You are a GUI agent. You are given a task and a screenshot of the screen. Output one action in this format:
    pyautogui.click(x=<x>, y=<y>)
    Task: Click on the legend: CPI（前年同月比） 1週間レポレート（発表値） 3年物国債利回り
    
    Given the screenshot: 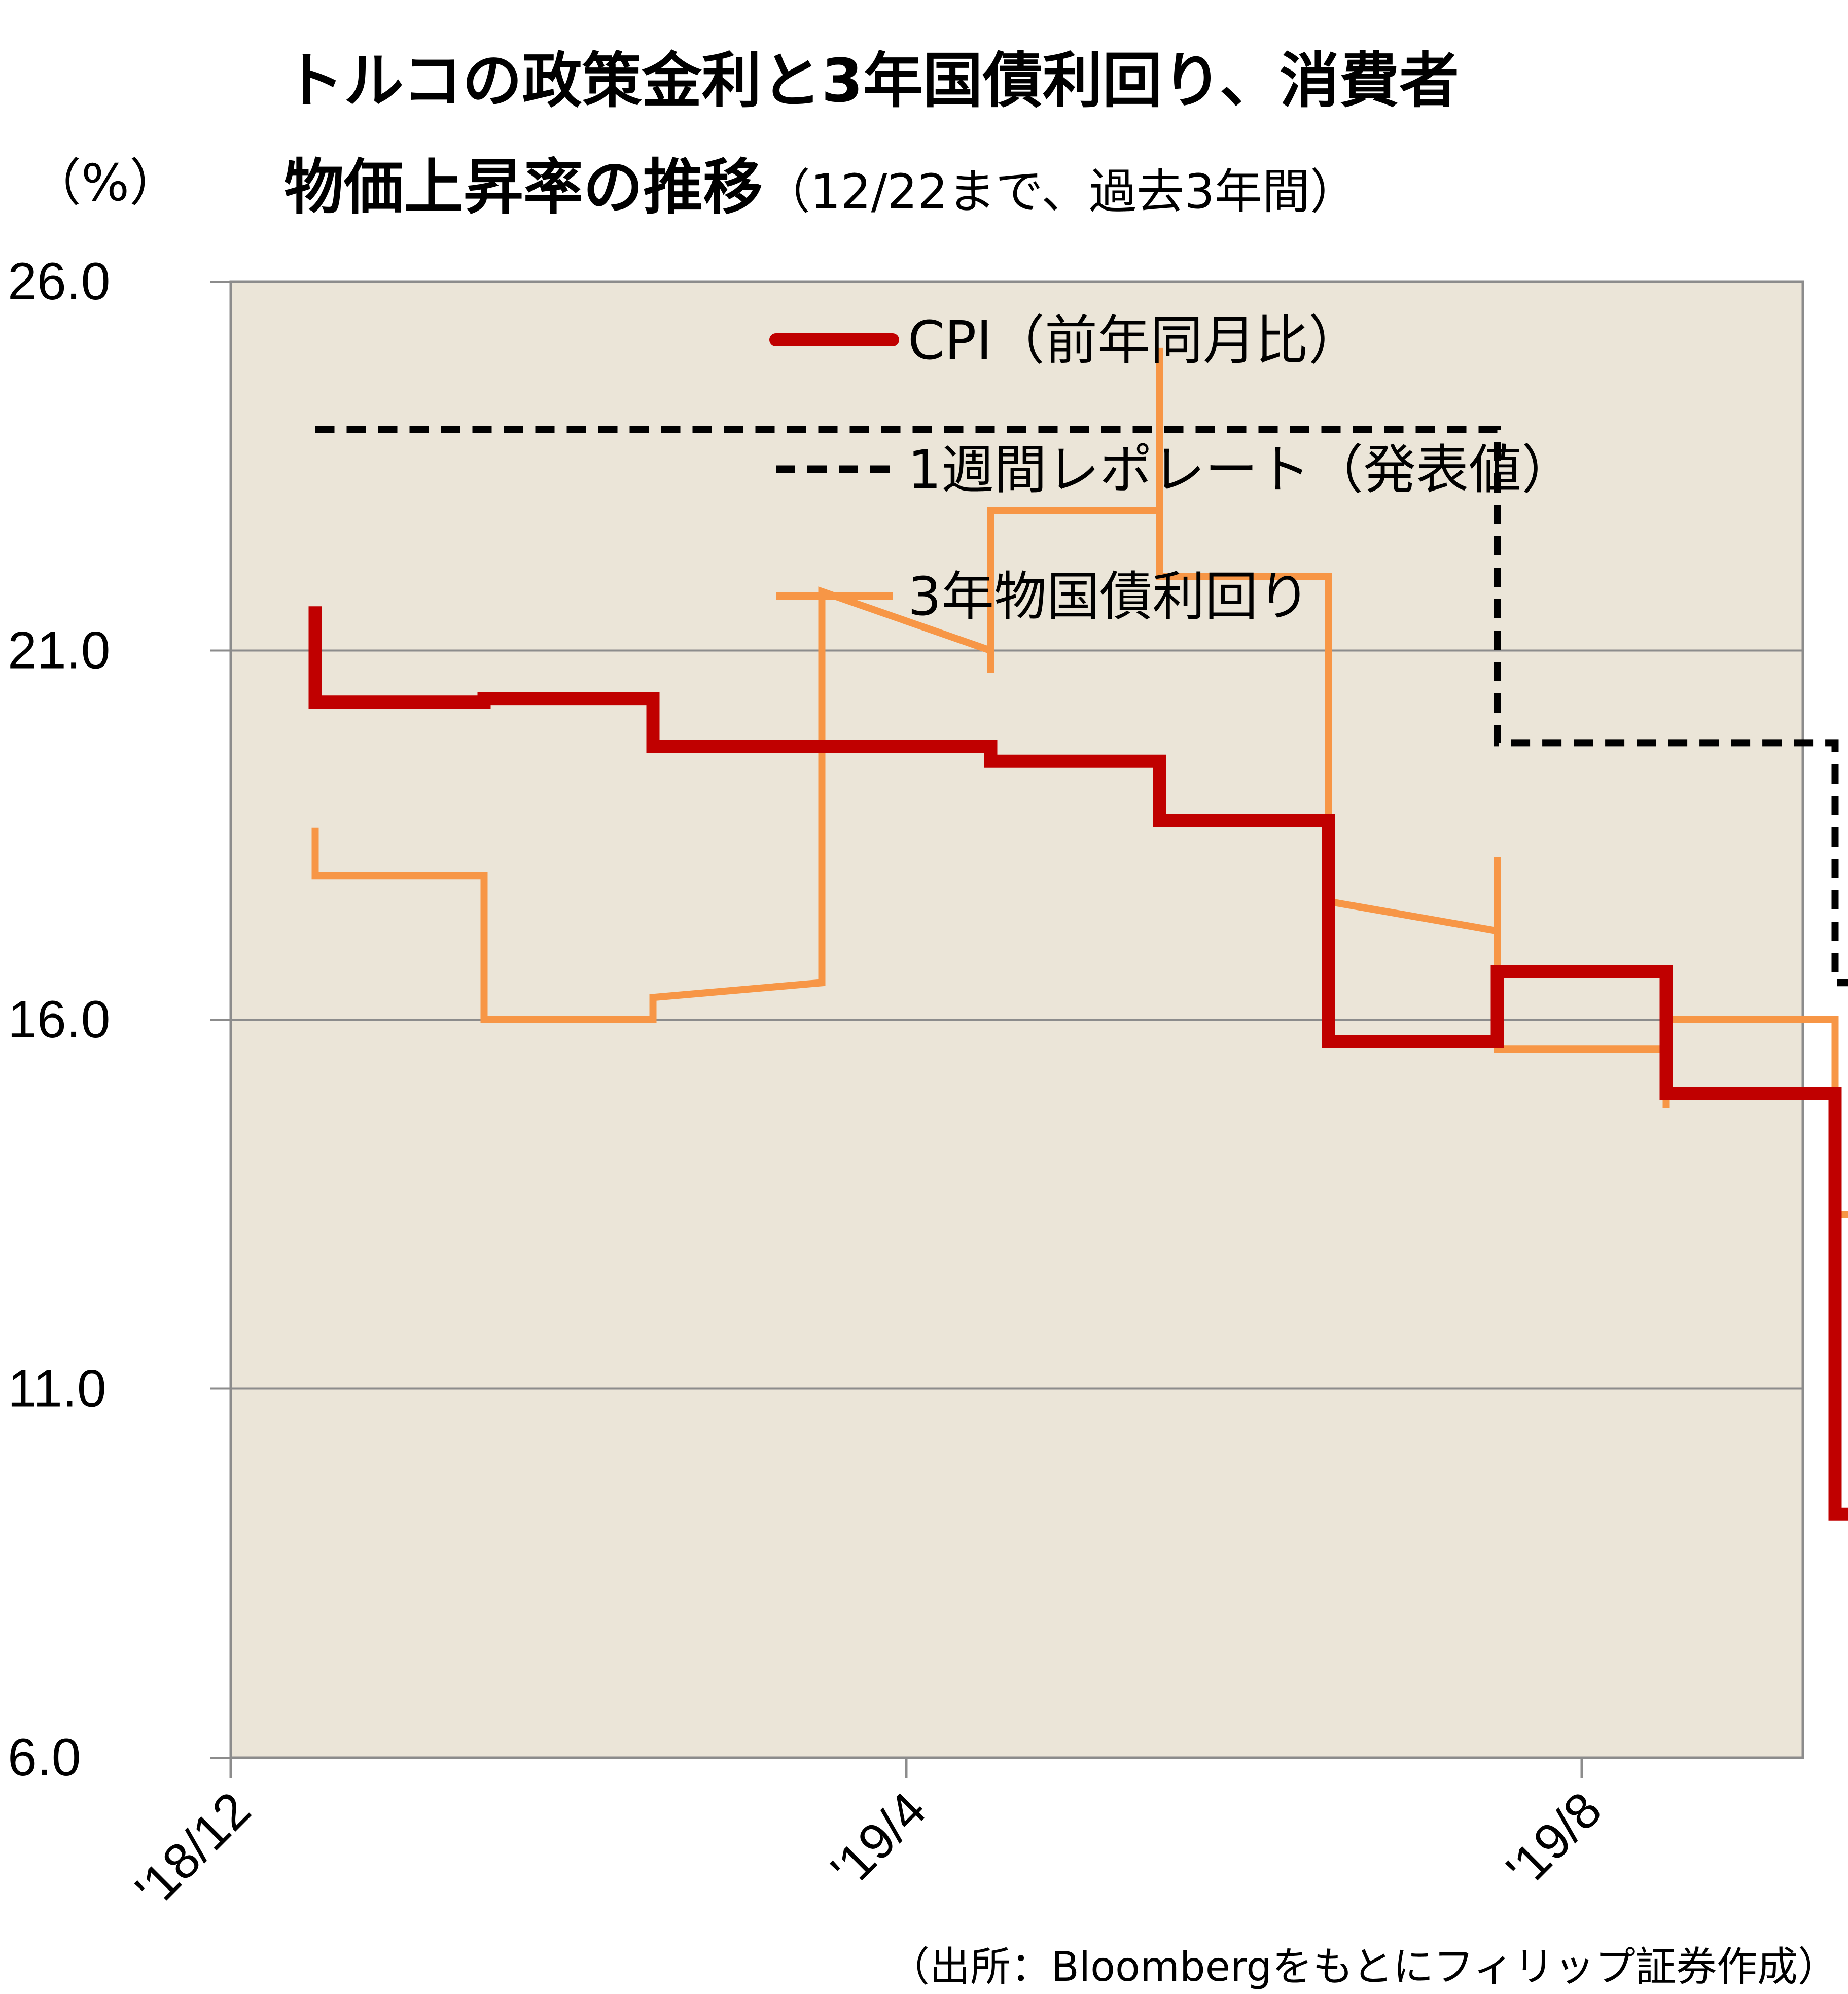 What is the action you would take?
    pyautogui.click(x=1171, y=468)
    